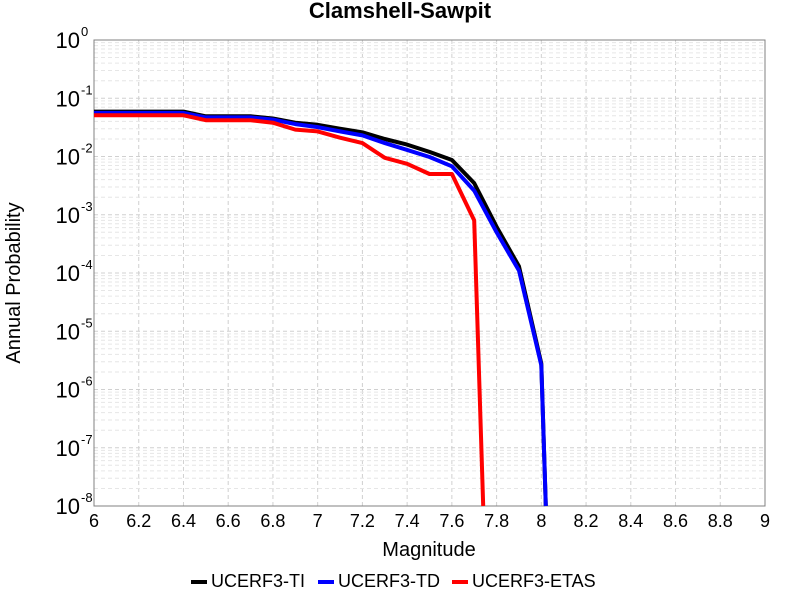  What do you see at coordinates (586, 521) in the screenshot?
I see `x-tick-label: 8.2` at bounding box center [586, 521].